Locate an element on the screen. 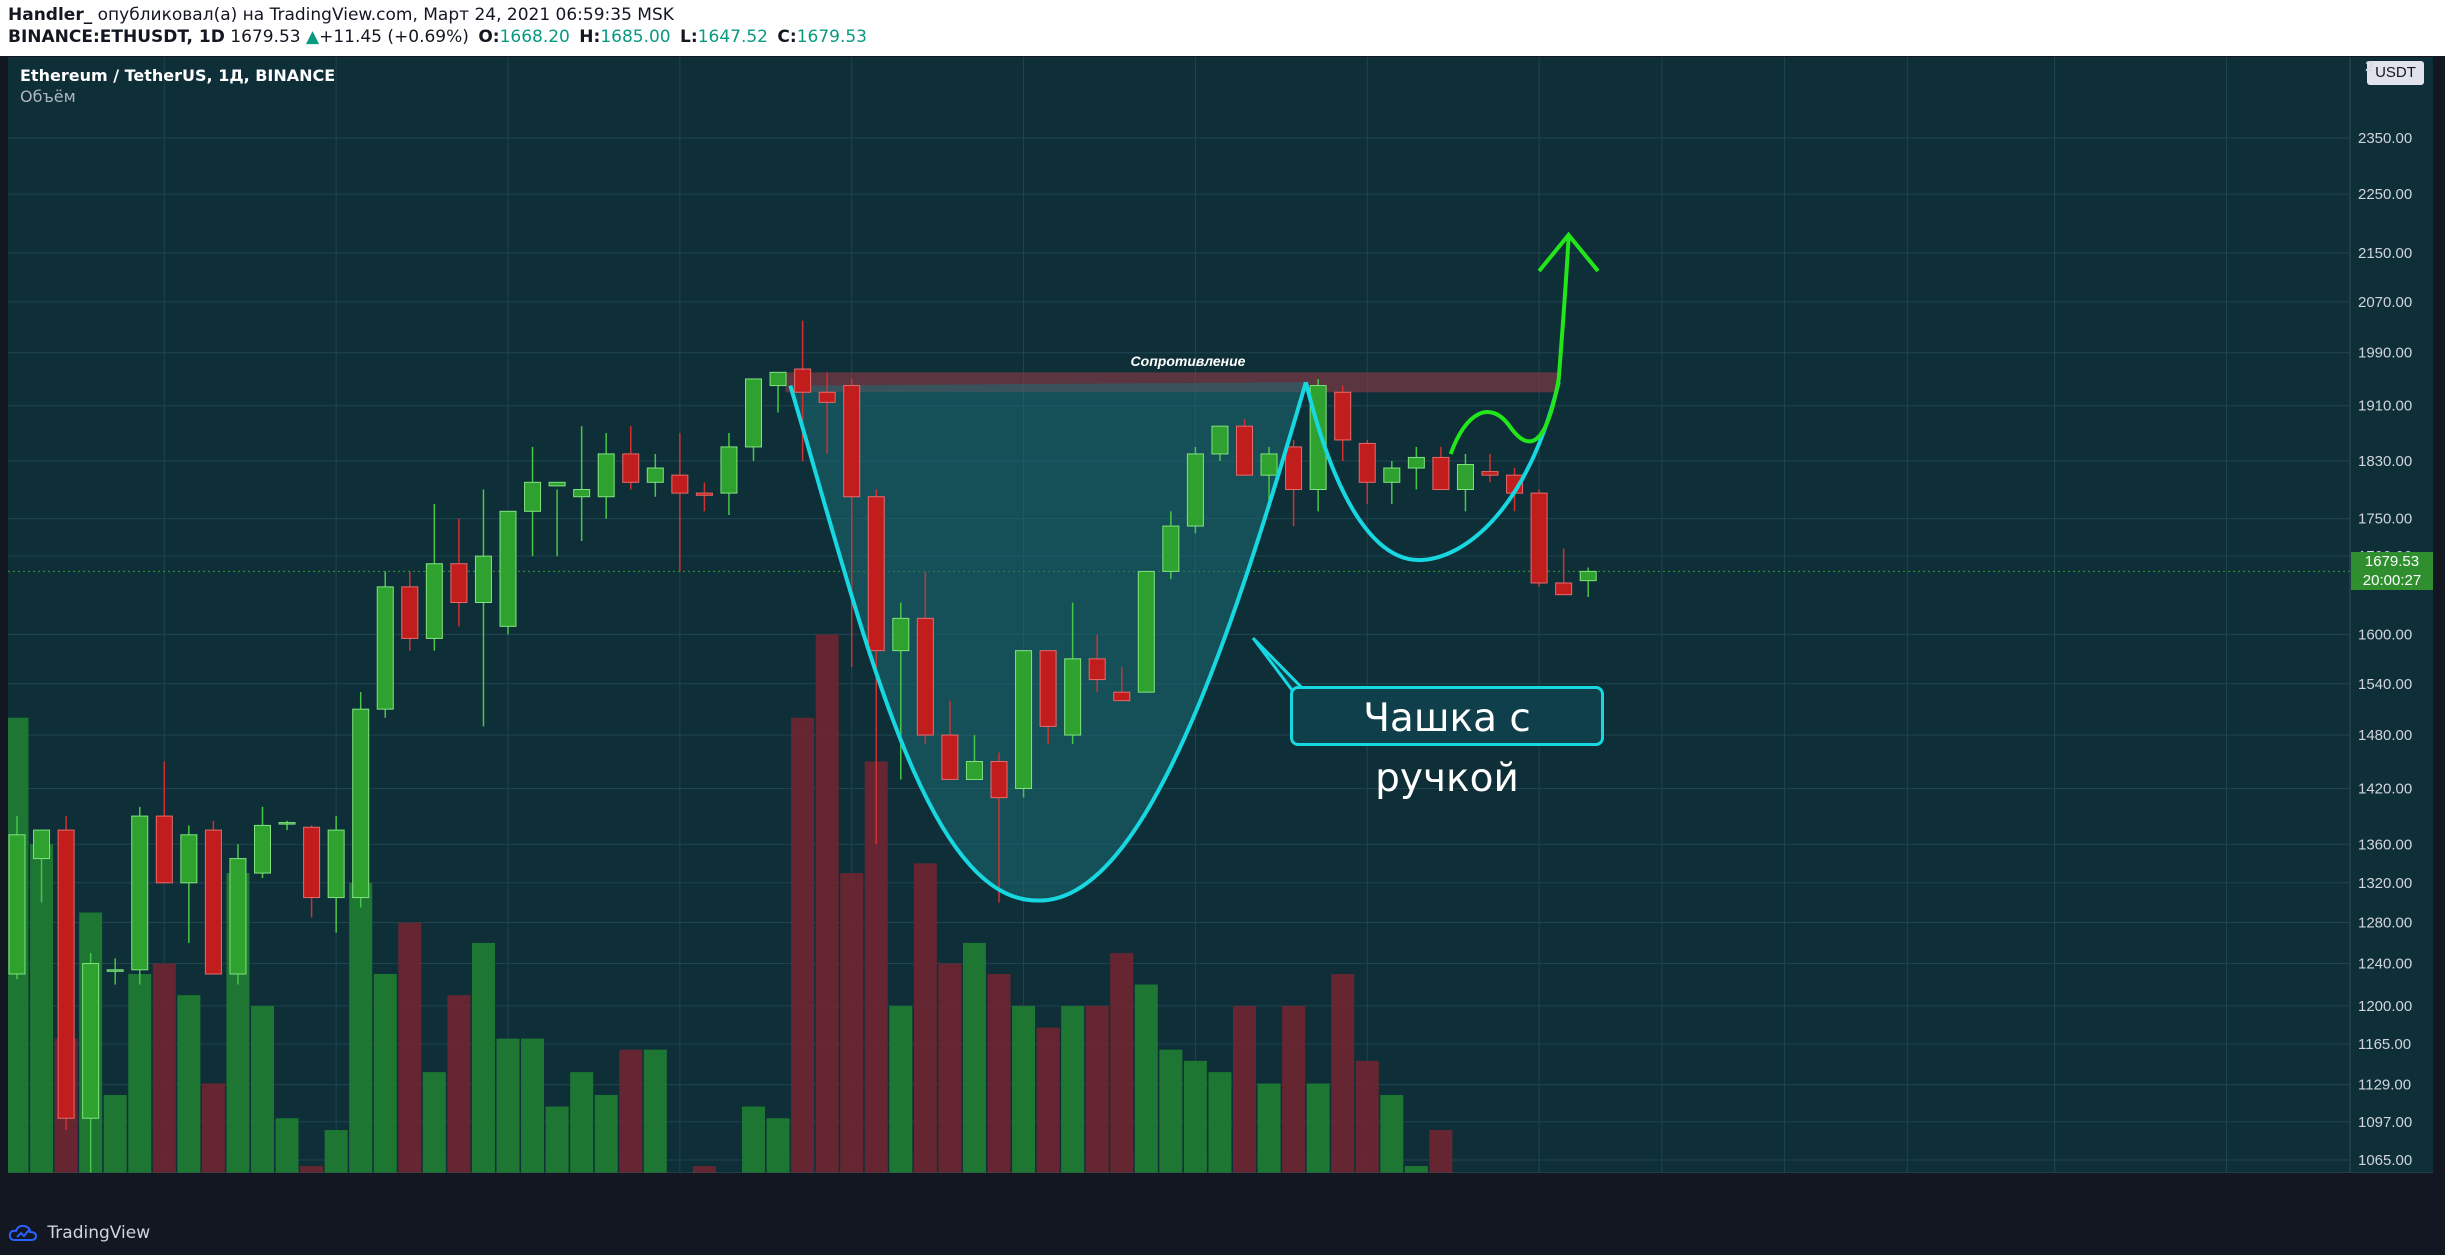 This screenshot has width=2445, height=1255. close-label: C: is located at coordinates (787, 37).